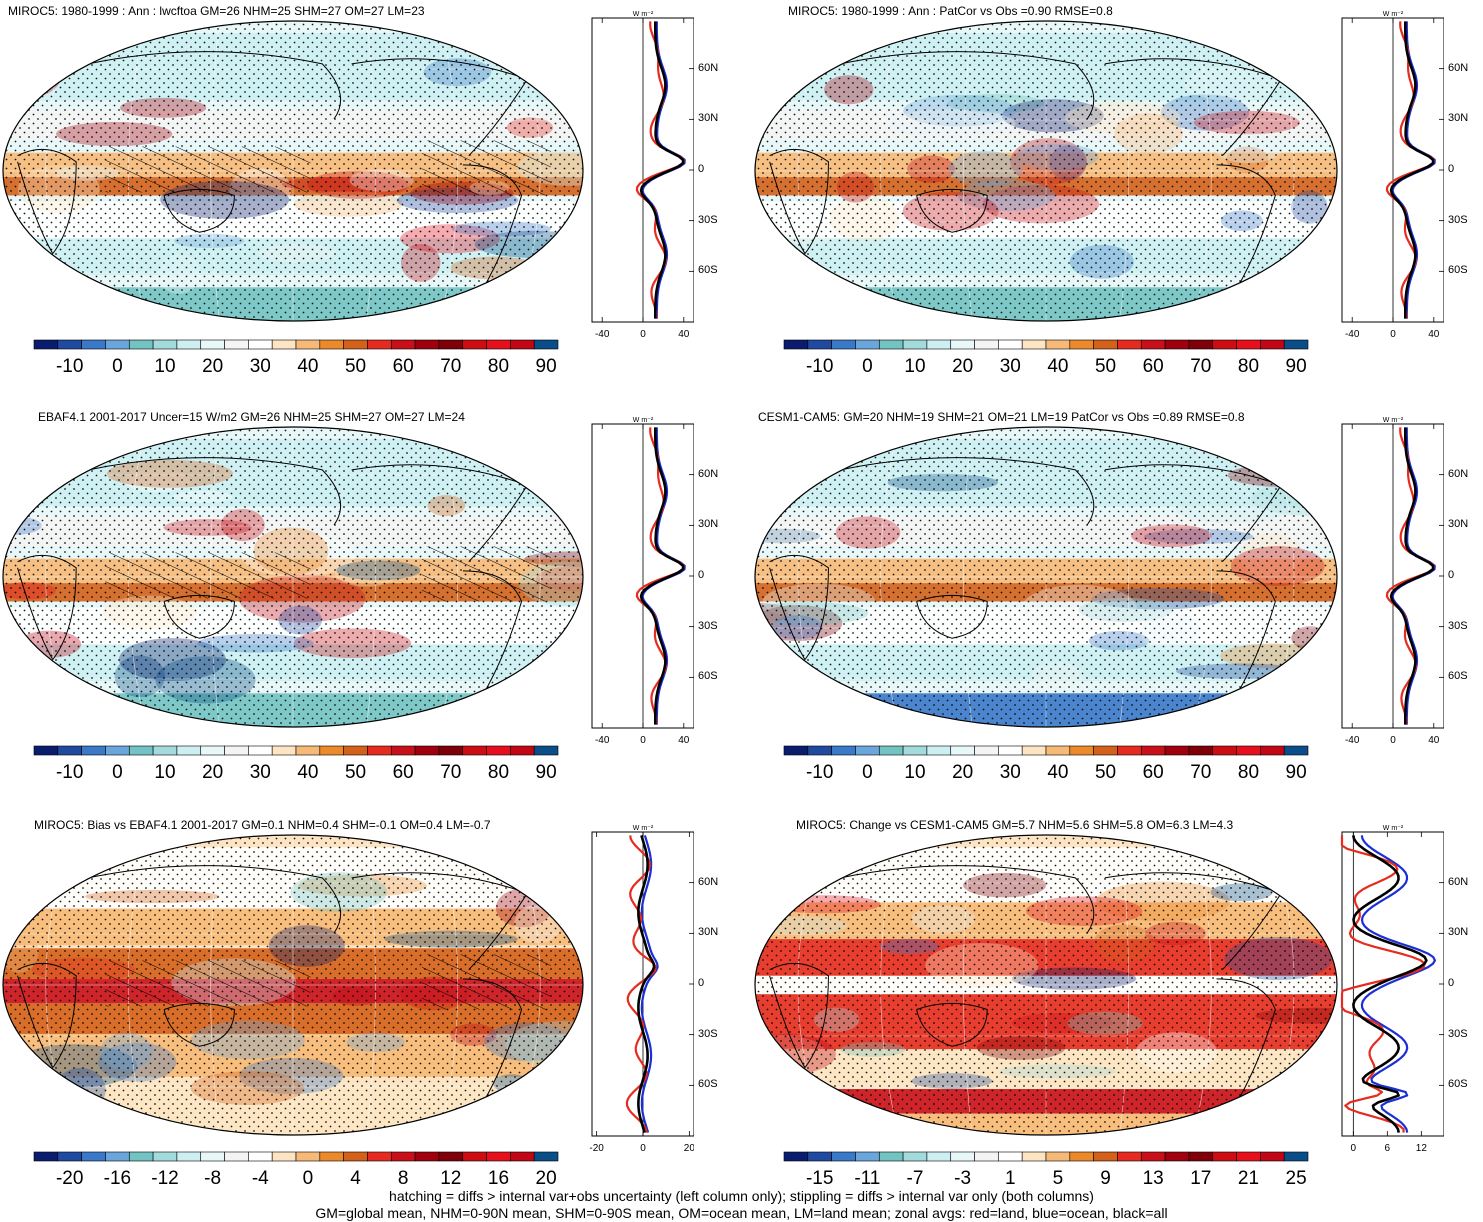 The image size is (1483, 1222). Describe the element at coordinates (1458, 932) in the screenshot. I see `zonal-lat-tick-label: 30N` at that location.